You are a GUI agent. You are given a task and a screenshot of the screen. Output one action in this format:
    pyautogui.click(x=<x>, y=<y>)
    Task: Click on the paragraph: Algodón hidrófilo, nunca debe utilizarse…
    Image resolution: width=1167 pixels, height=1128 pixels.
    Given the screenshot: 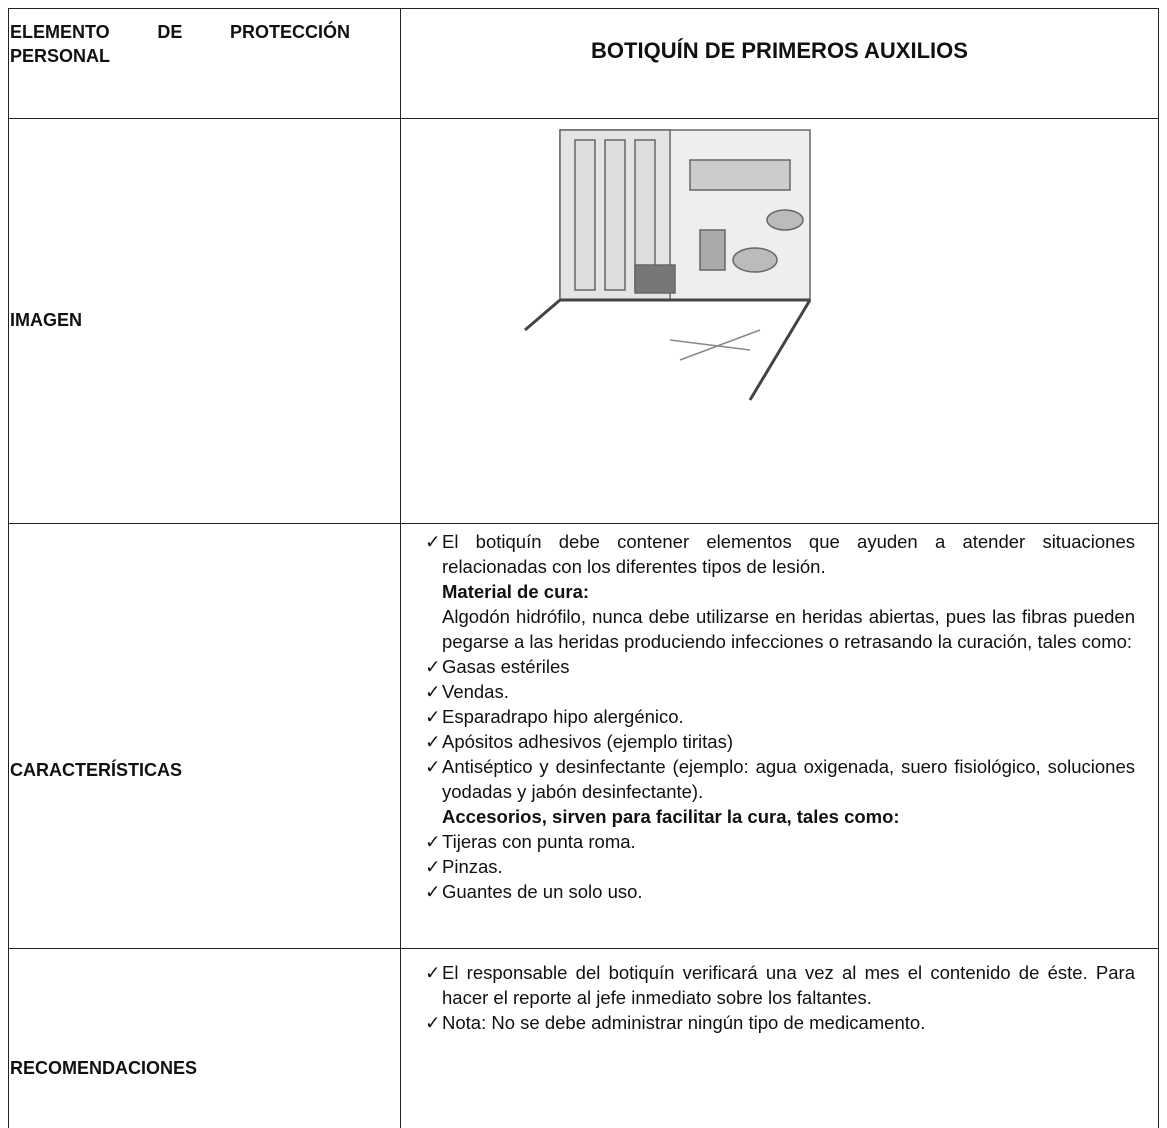 What is the action you would take?
    pyautogui.click(x=788, y=629)
    